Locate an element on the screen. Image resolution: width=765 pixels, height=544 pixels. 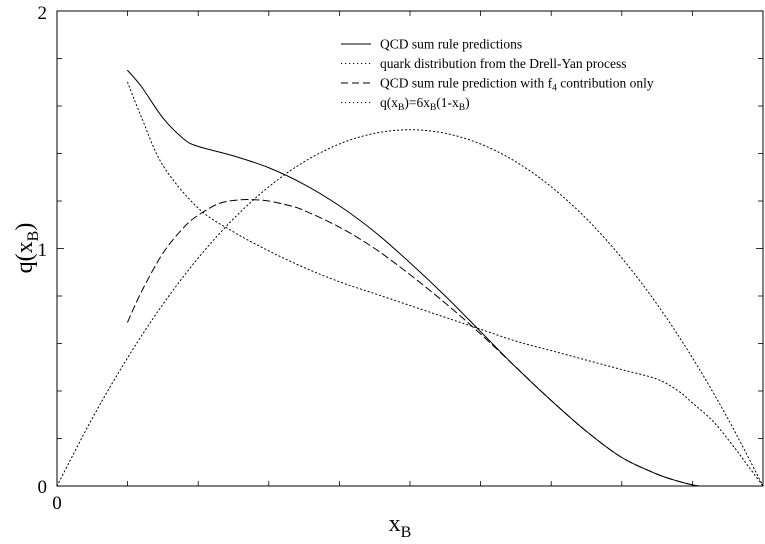
legend-label-3: q(xB)=6xB(1-xB) is located at coordinates (425, 104).